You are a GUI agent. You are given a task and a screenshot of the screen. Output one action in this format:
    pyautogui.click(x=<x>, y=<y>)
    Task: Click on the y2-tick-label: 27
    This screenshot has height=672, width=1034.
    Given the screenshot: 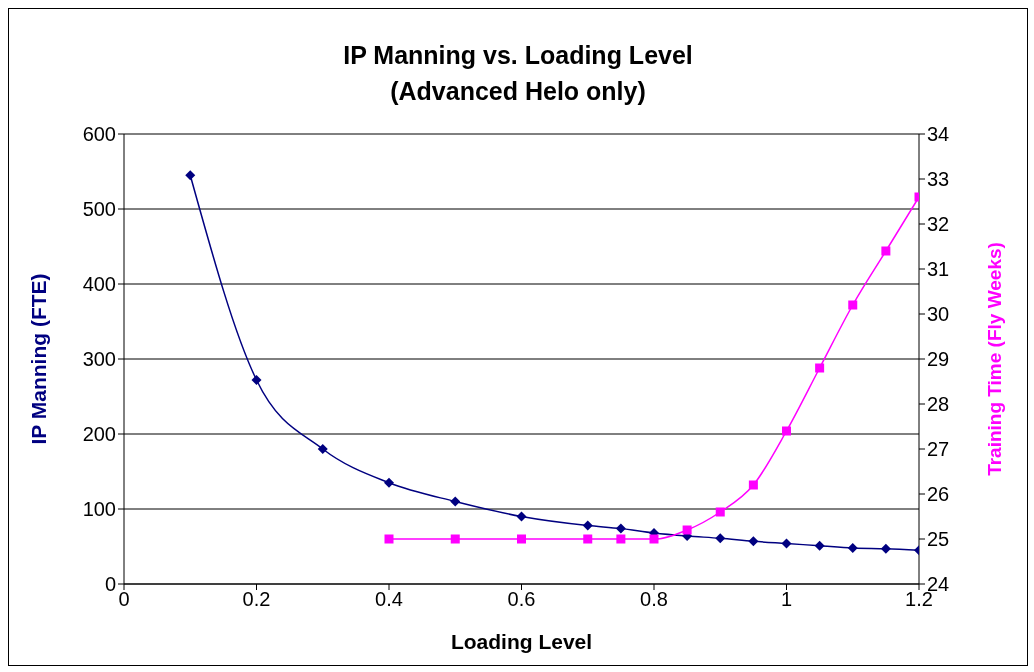 What is the action you would take?
    pyautogui.click(x=938, y=449)
    